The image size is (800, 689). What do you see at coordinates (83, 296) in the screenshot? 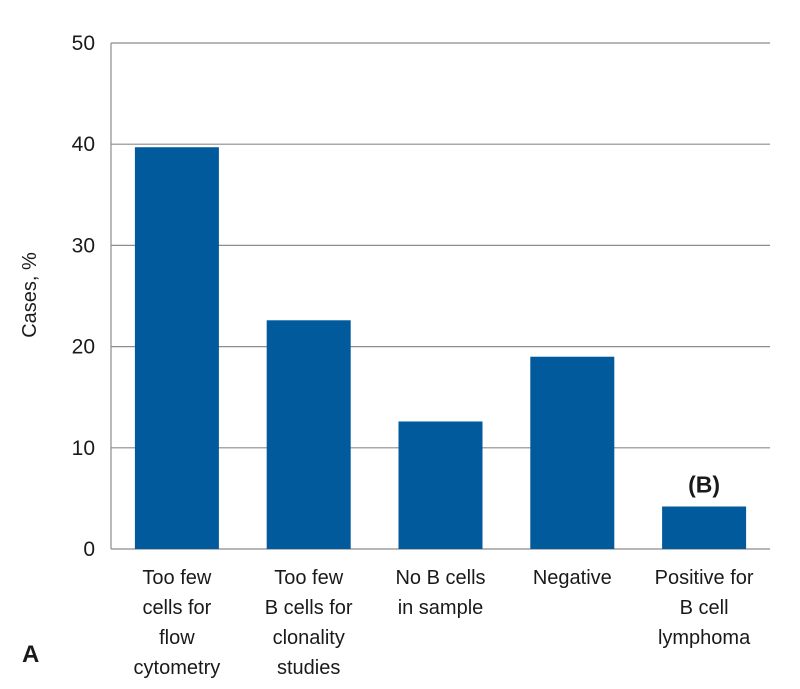
I see `y-tick-labels: 0 10 20 30 40 50` at bounding box center [83, 296].